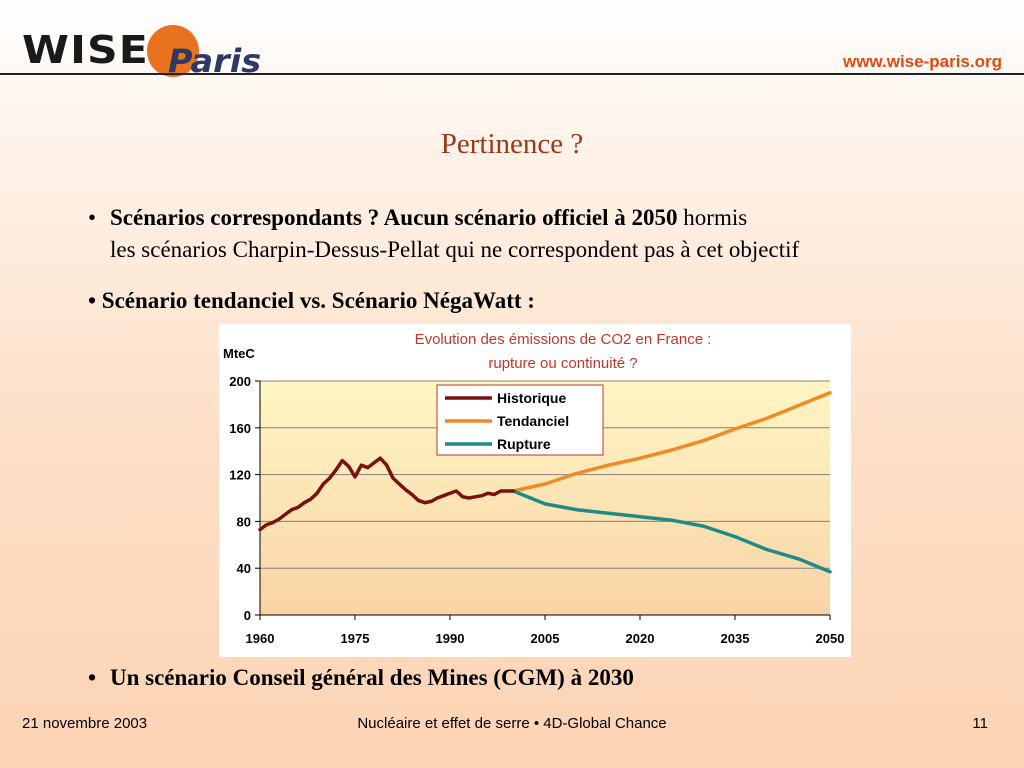  What do you see at coordinates (85, 50) in the screenshot?
I see `logo-wise-text: WISE` at bounding box center [85, 50].